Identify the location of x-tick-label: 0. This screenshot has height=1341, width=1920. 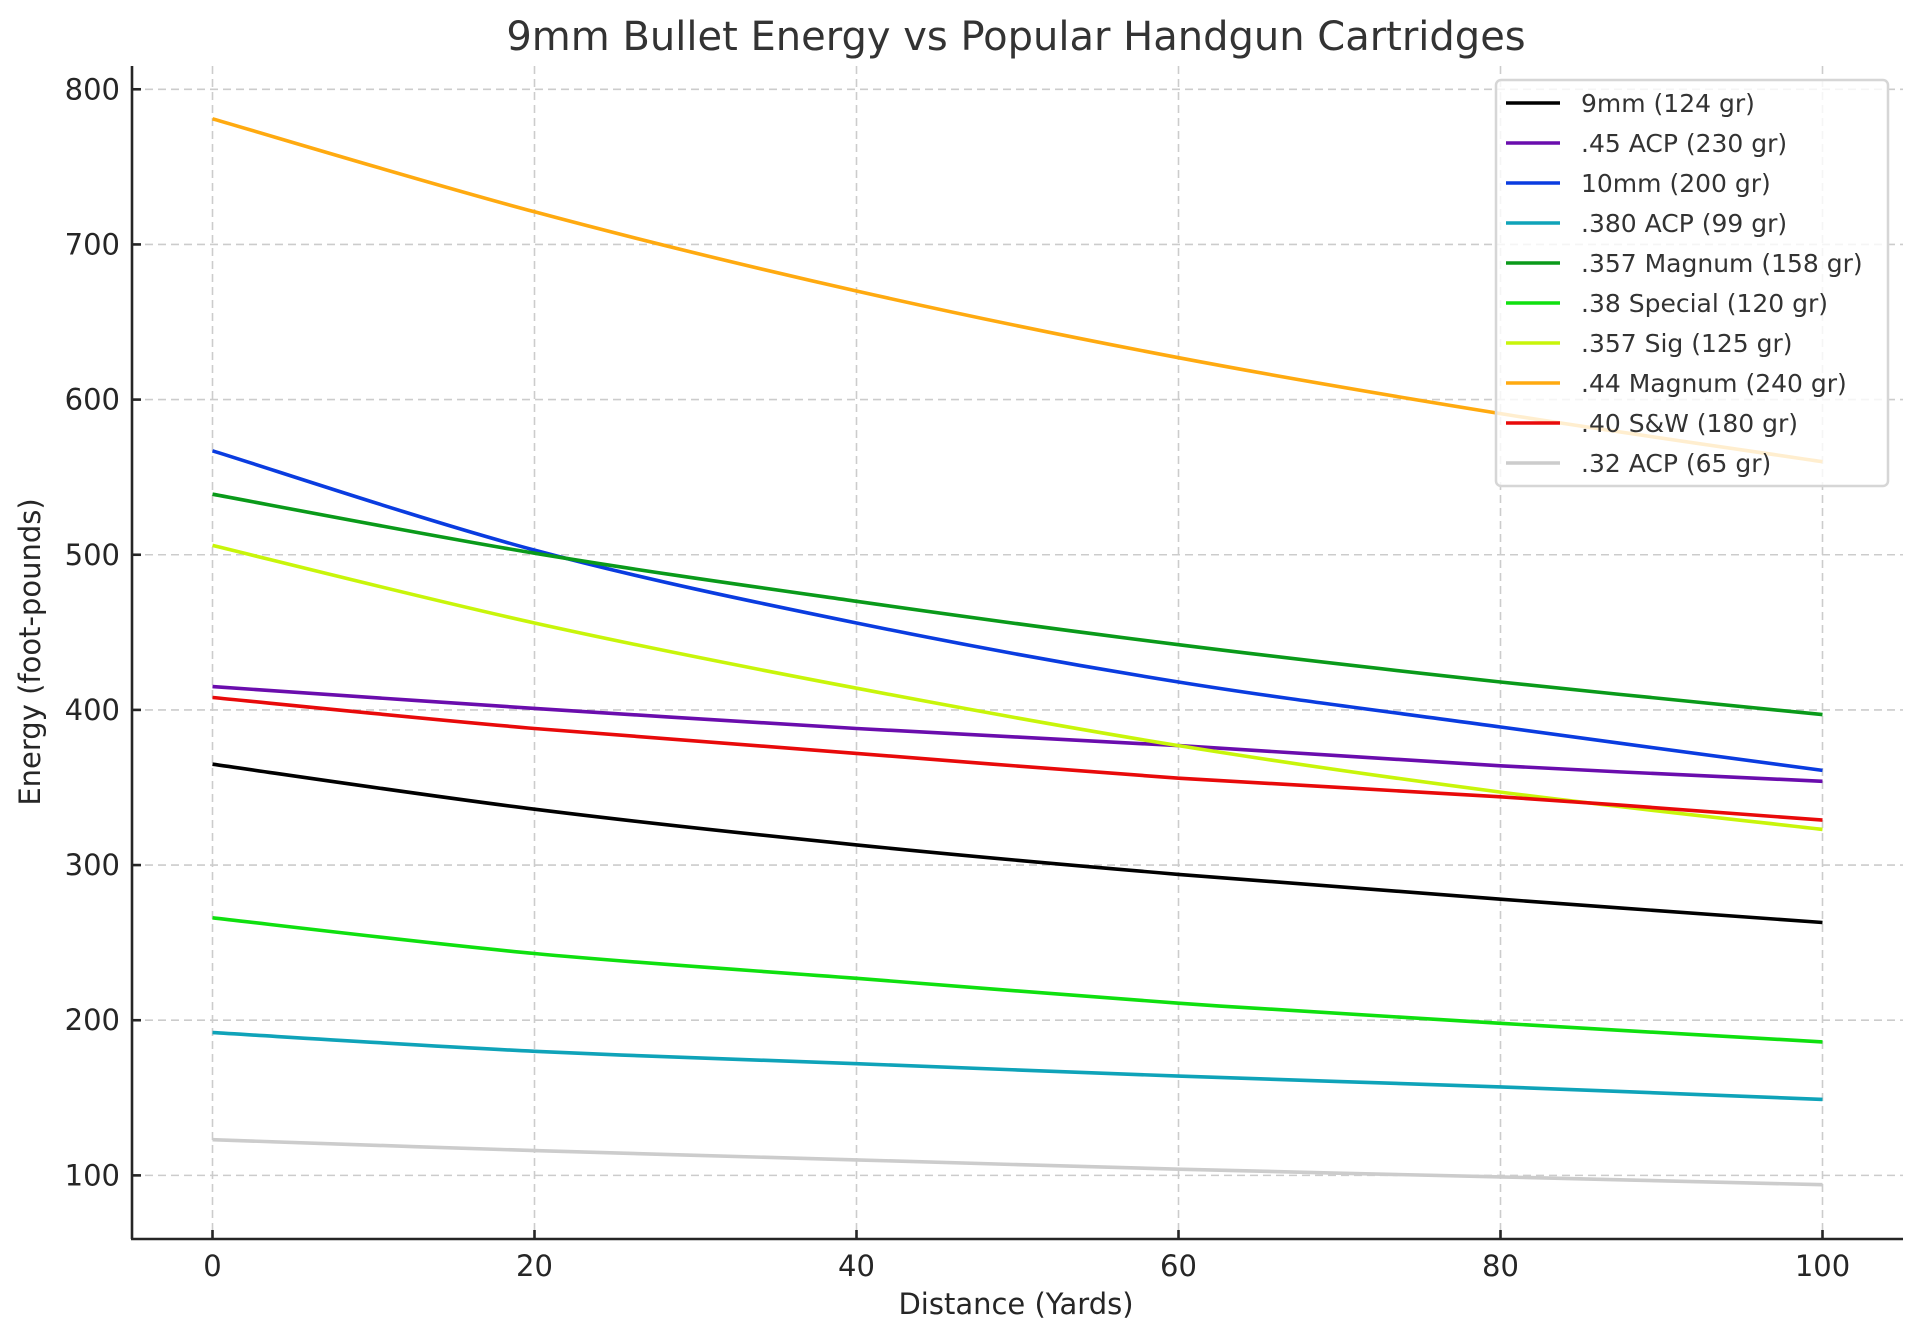
(212, 1266).